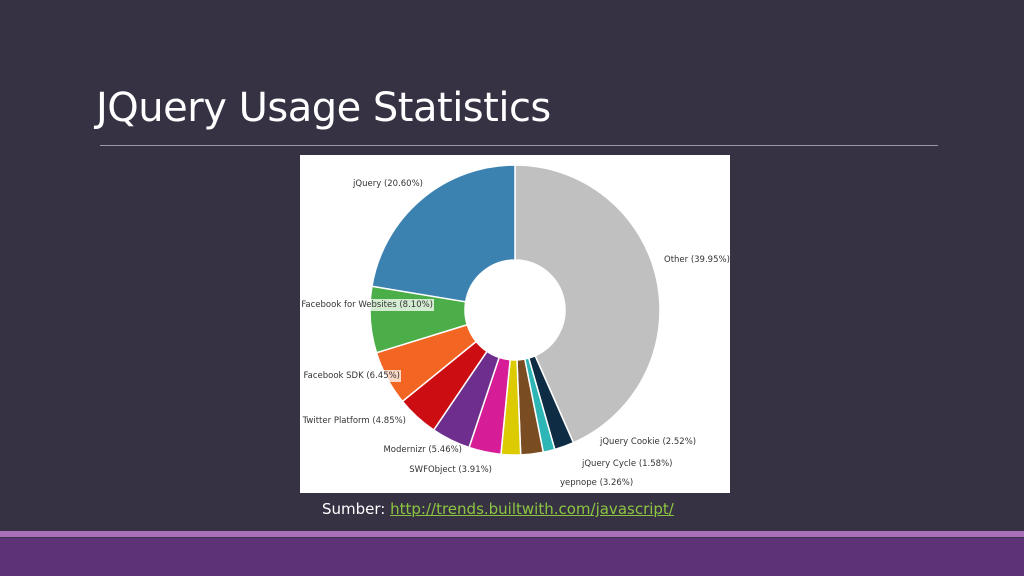  What do you see at coordinates (532, 509) in the screenshot?
I see `source-link: http://trends.builtwith.com/javascript/` at bounding box center [532, 509].